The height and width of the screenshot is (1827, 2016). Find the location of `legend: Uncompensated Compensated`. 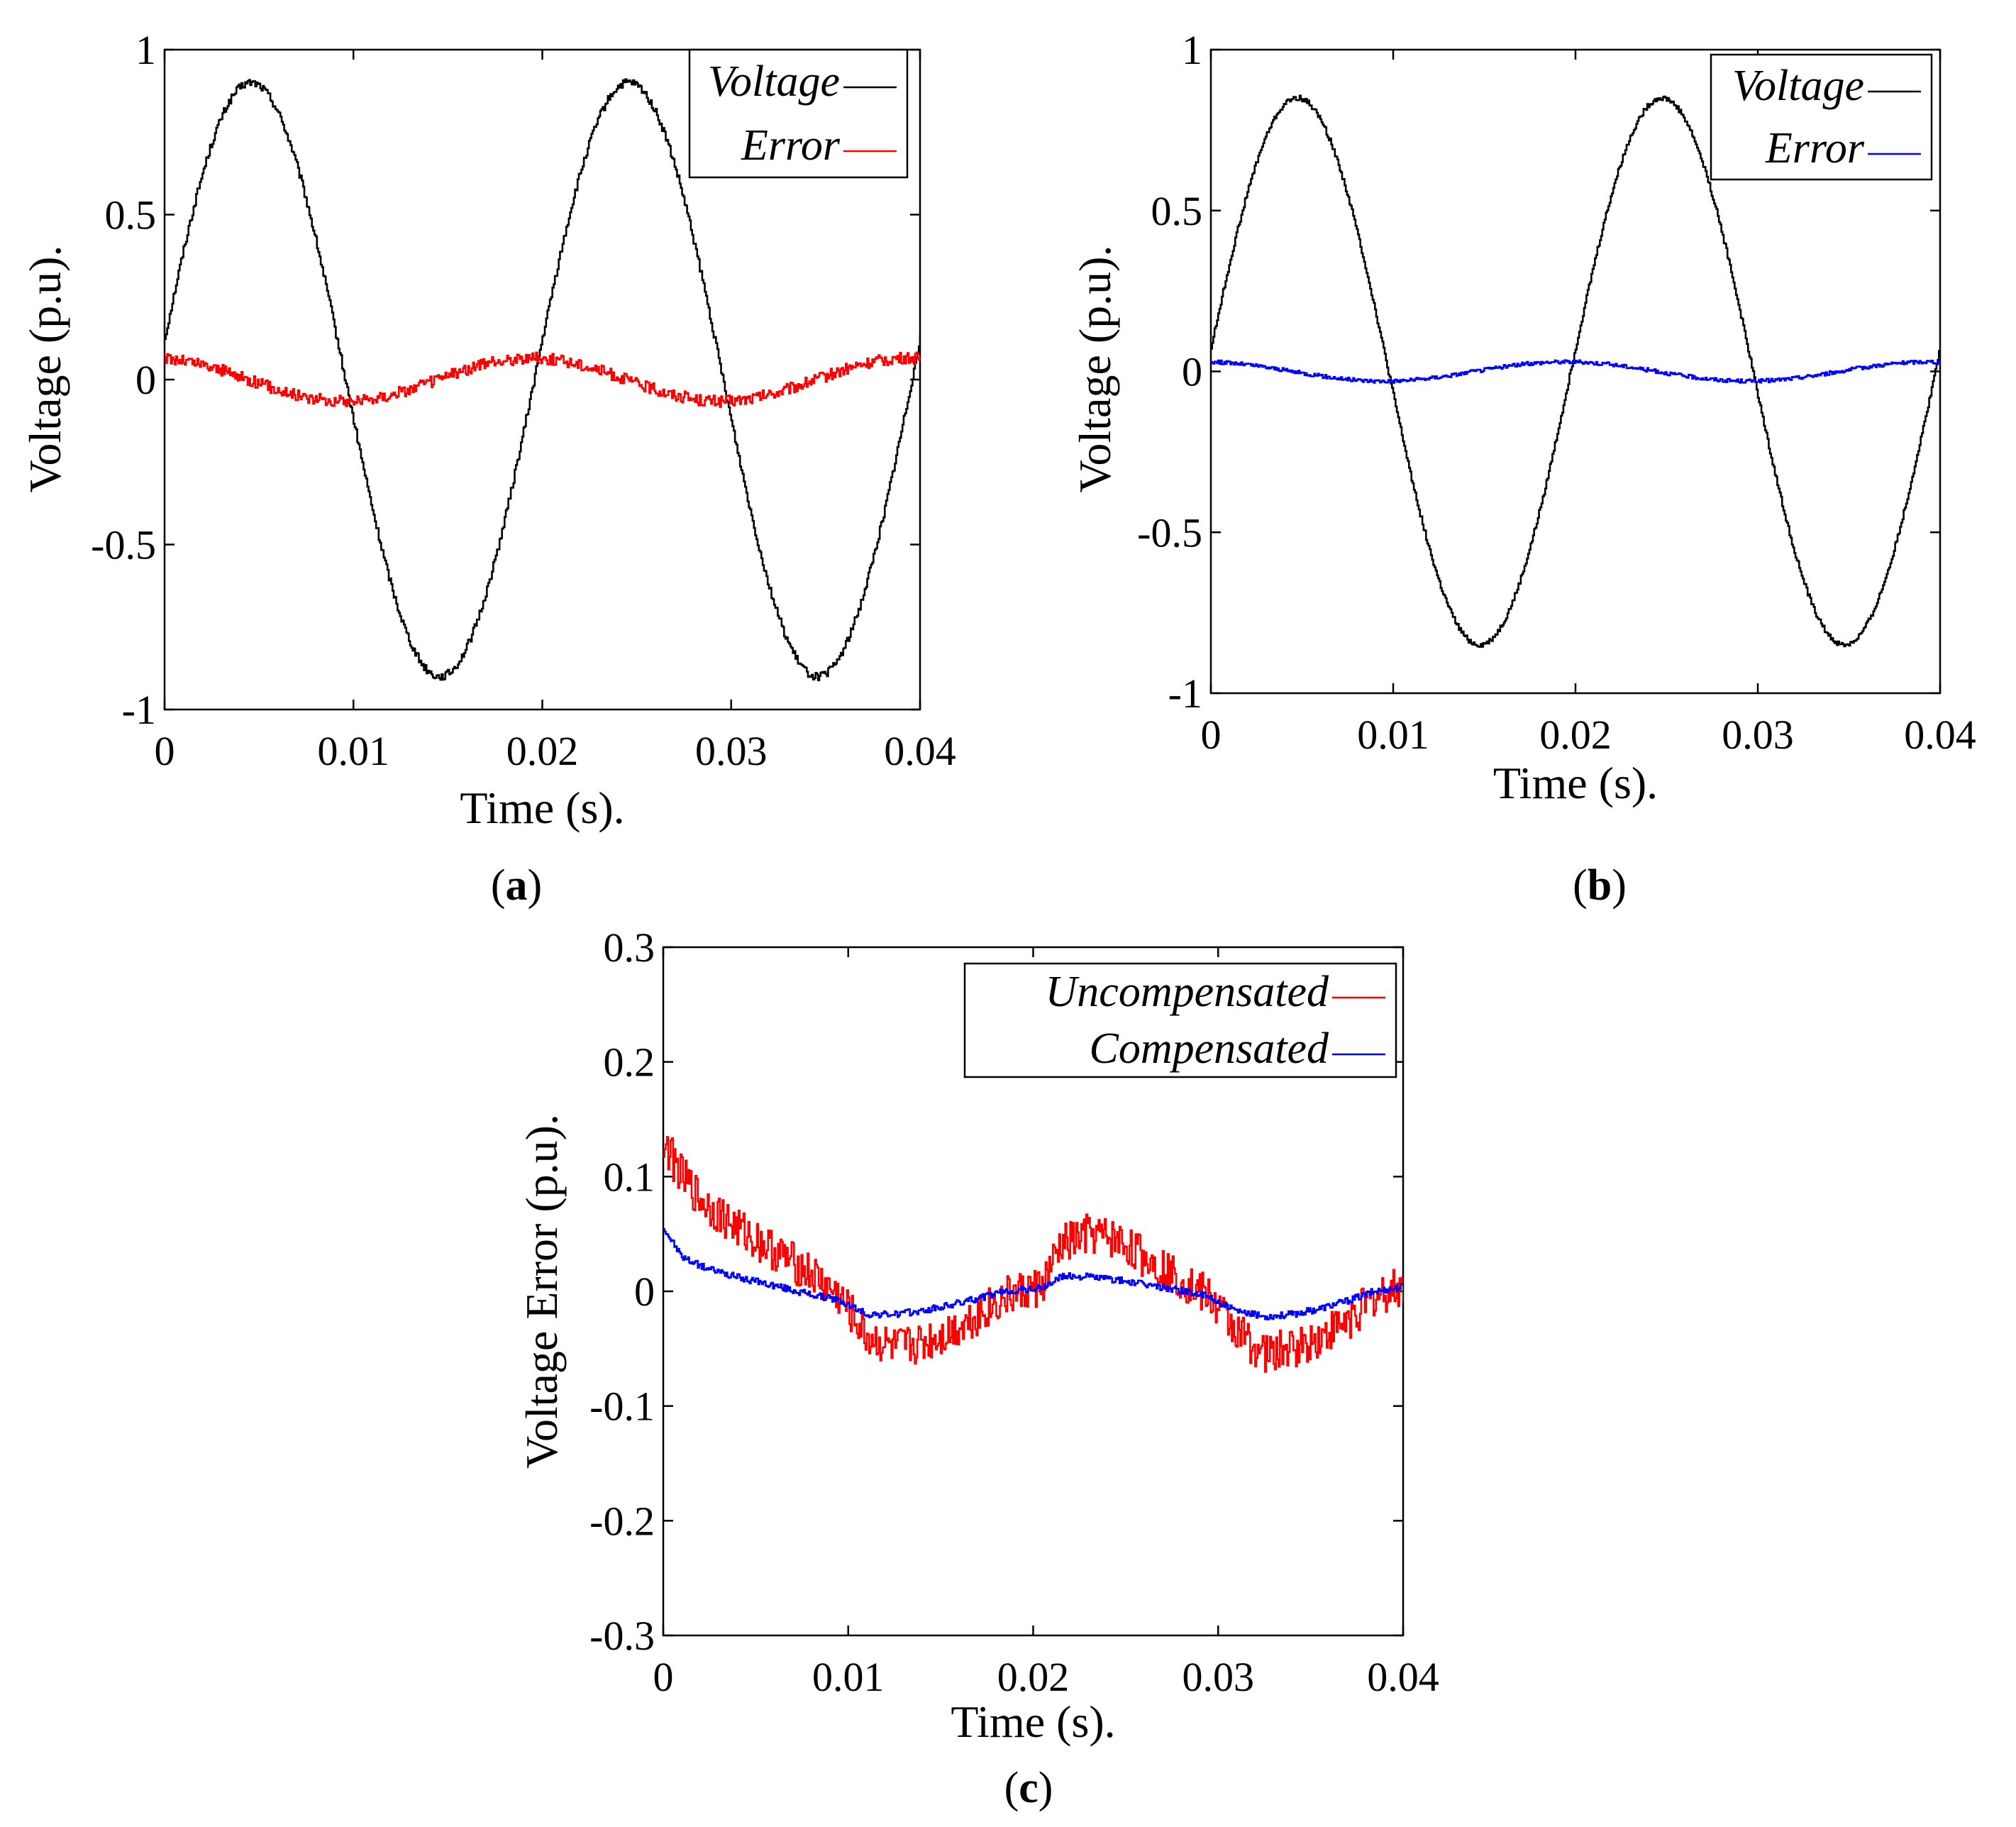

legend: Uncompensated Compensated is located at coordinates (1180, 1020).